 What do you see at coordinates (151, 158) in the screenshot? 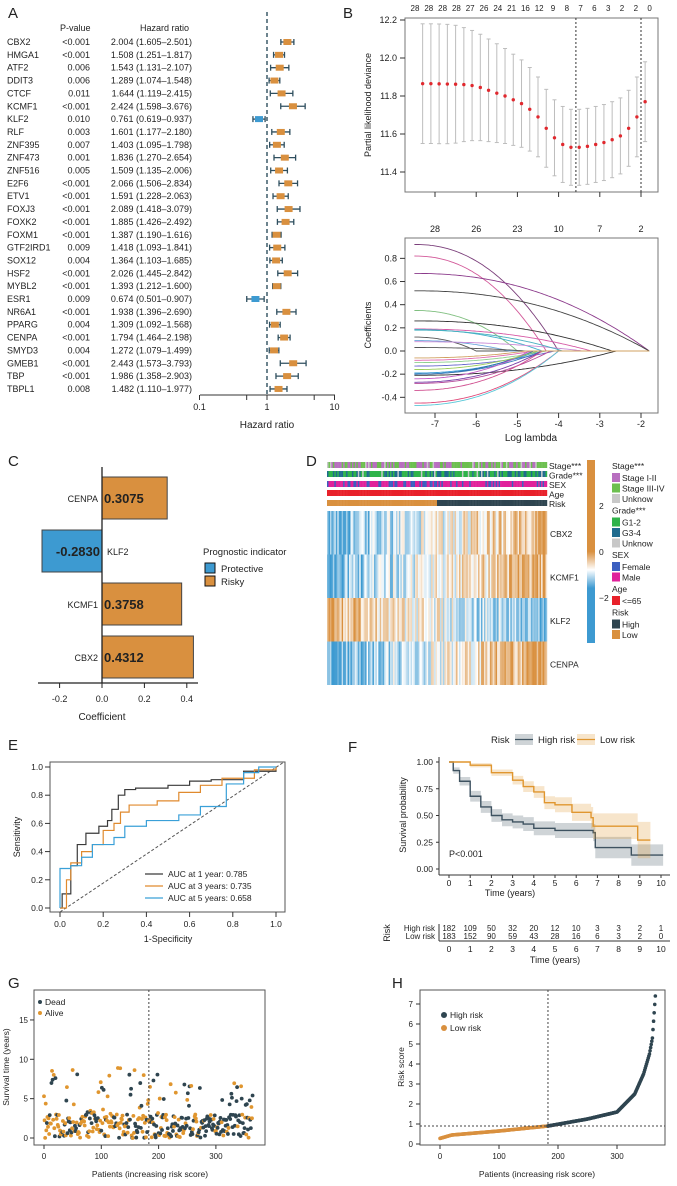
I see `hazard-ratio-text: 1.836 (1.270–2.654)` at bounding box center [151, 158].